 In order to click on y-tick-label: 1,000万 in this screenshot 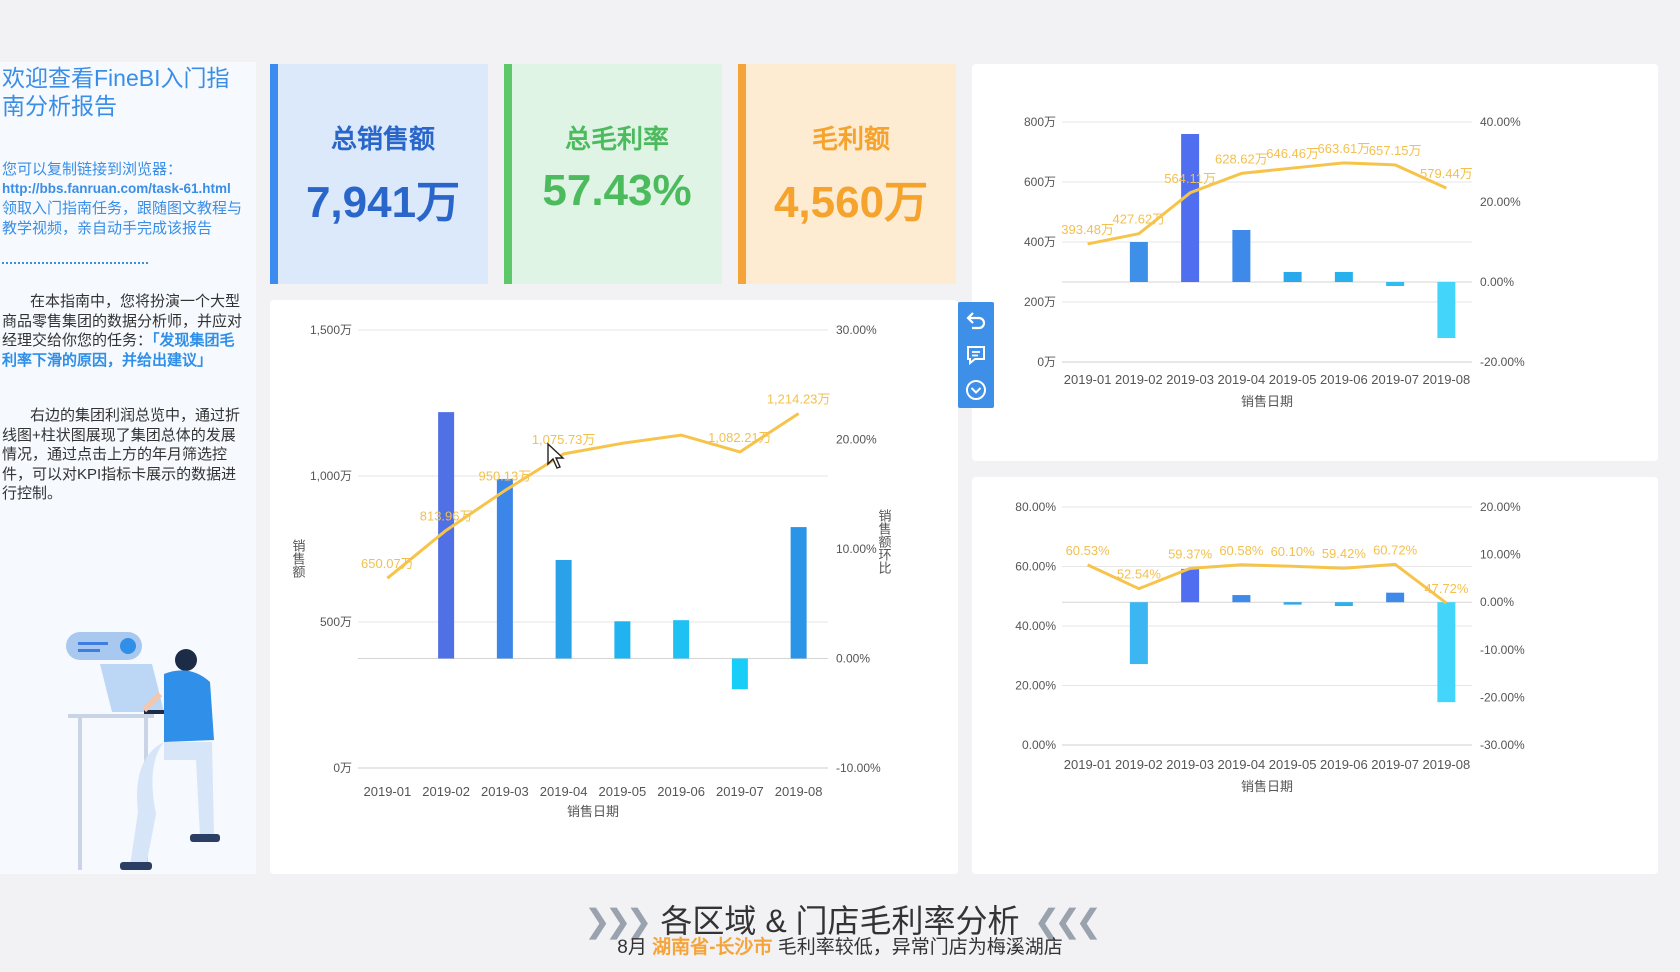, I will do `click(331, 476)`.